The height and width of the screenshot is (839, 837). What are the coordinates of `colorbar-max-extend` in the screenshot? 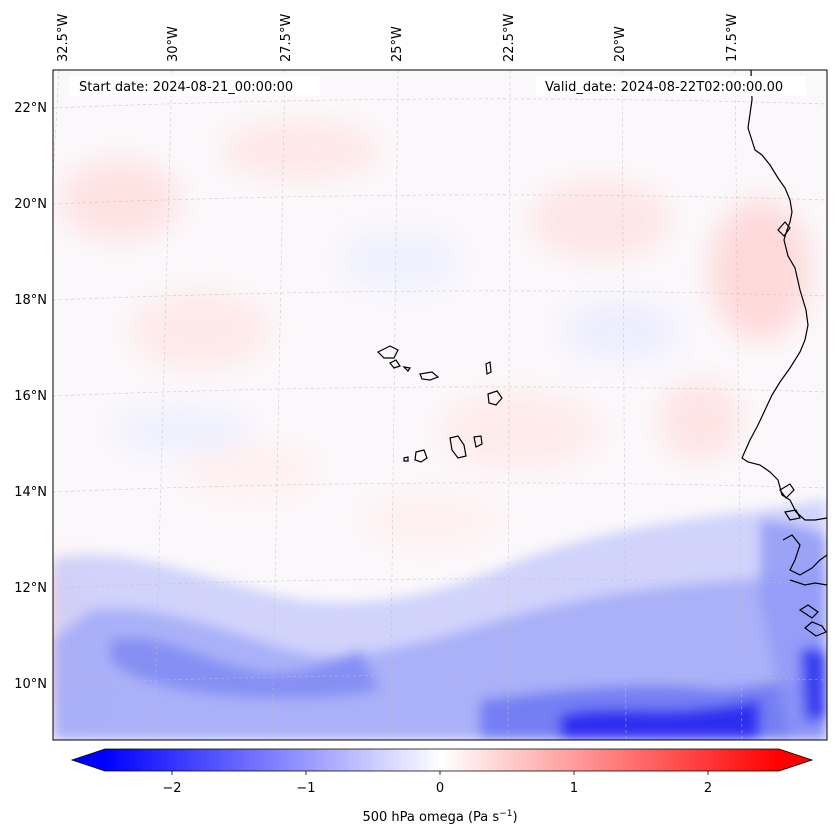 It's located at (795, 760).